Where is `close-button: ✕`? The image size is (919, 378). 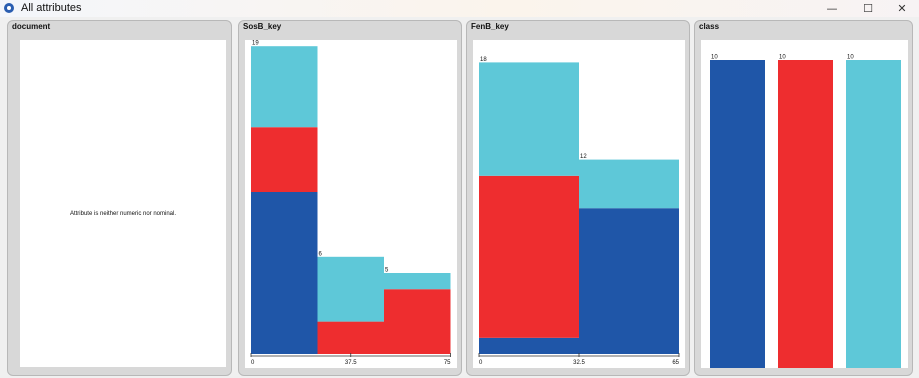
close-button: ✕ is located at coordinates (902, 8).